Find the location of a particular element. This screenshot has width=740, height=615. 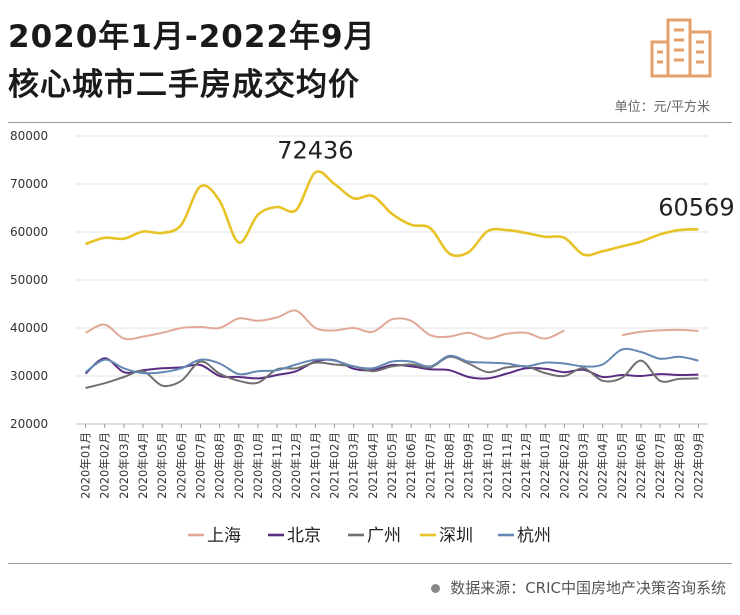

series-line-杭州 is located at coordinates (392, 361).